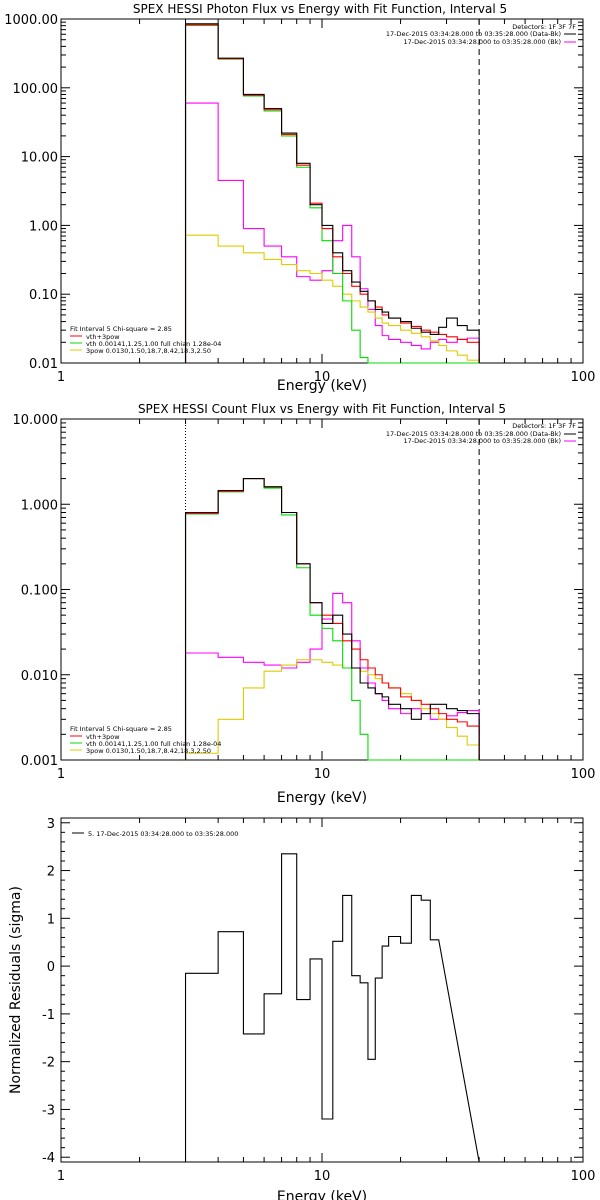  I want to click on count-x-tick-label: 10, so click(322, 774).